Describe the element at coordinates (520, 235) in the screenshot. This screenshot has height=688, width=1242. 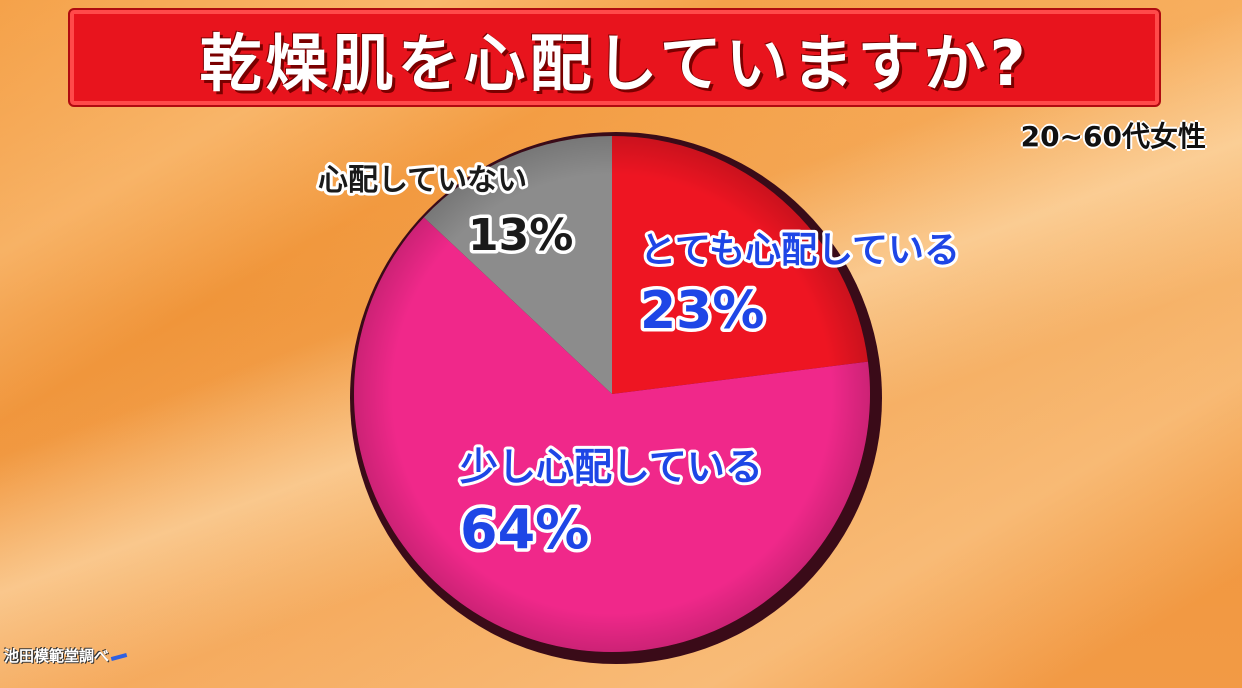
I see `slice-value-label: 13%` at that location.